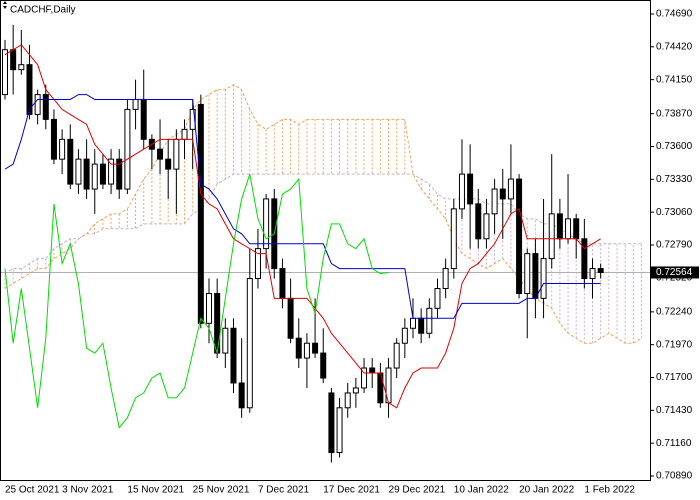 The height and width of the screenshot is (500, 700). Describe the element at coordinates (674, 212) in the screenshot. I see `y-tick-label: 0.73060` at that location.